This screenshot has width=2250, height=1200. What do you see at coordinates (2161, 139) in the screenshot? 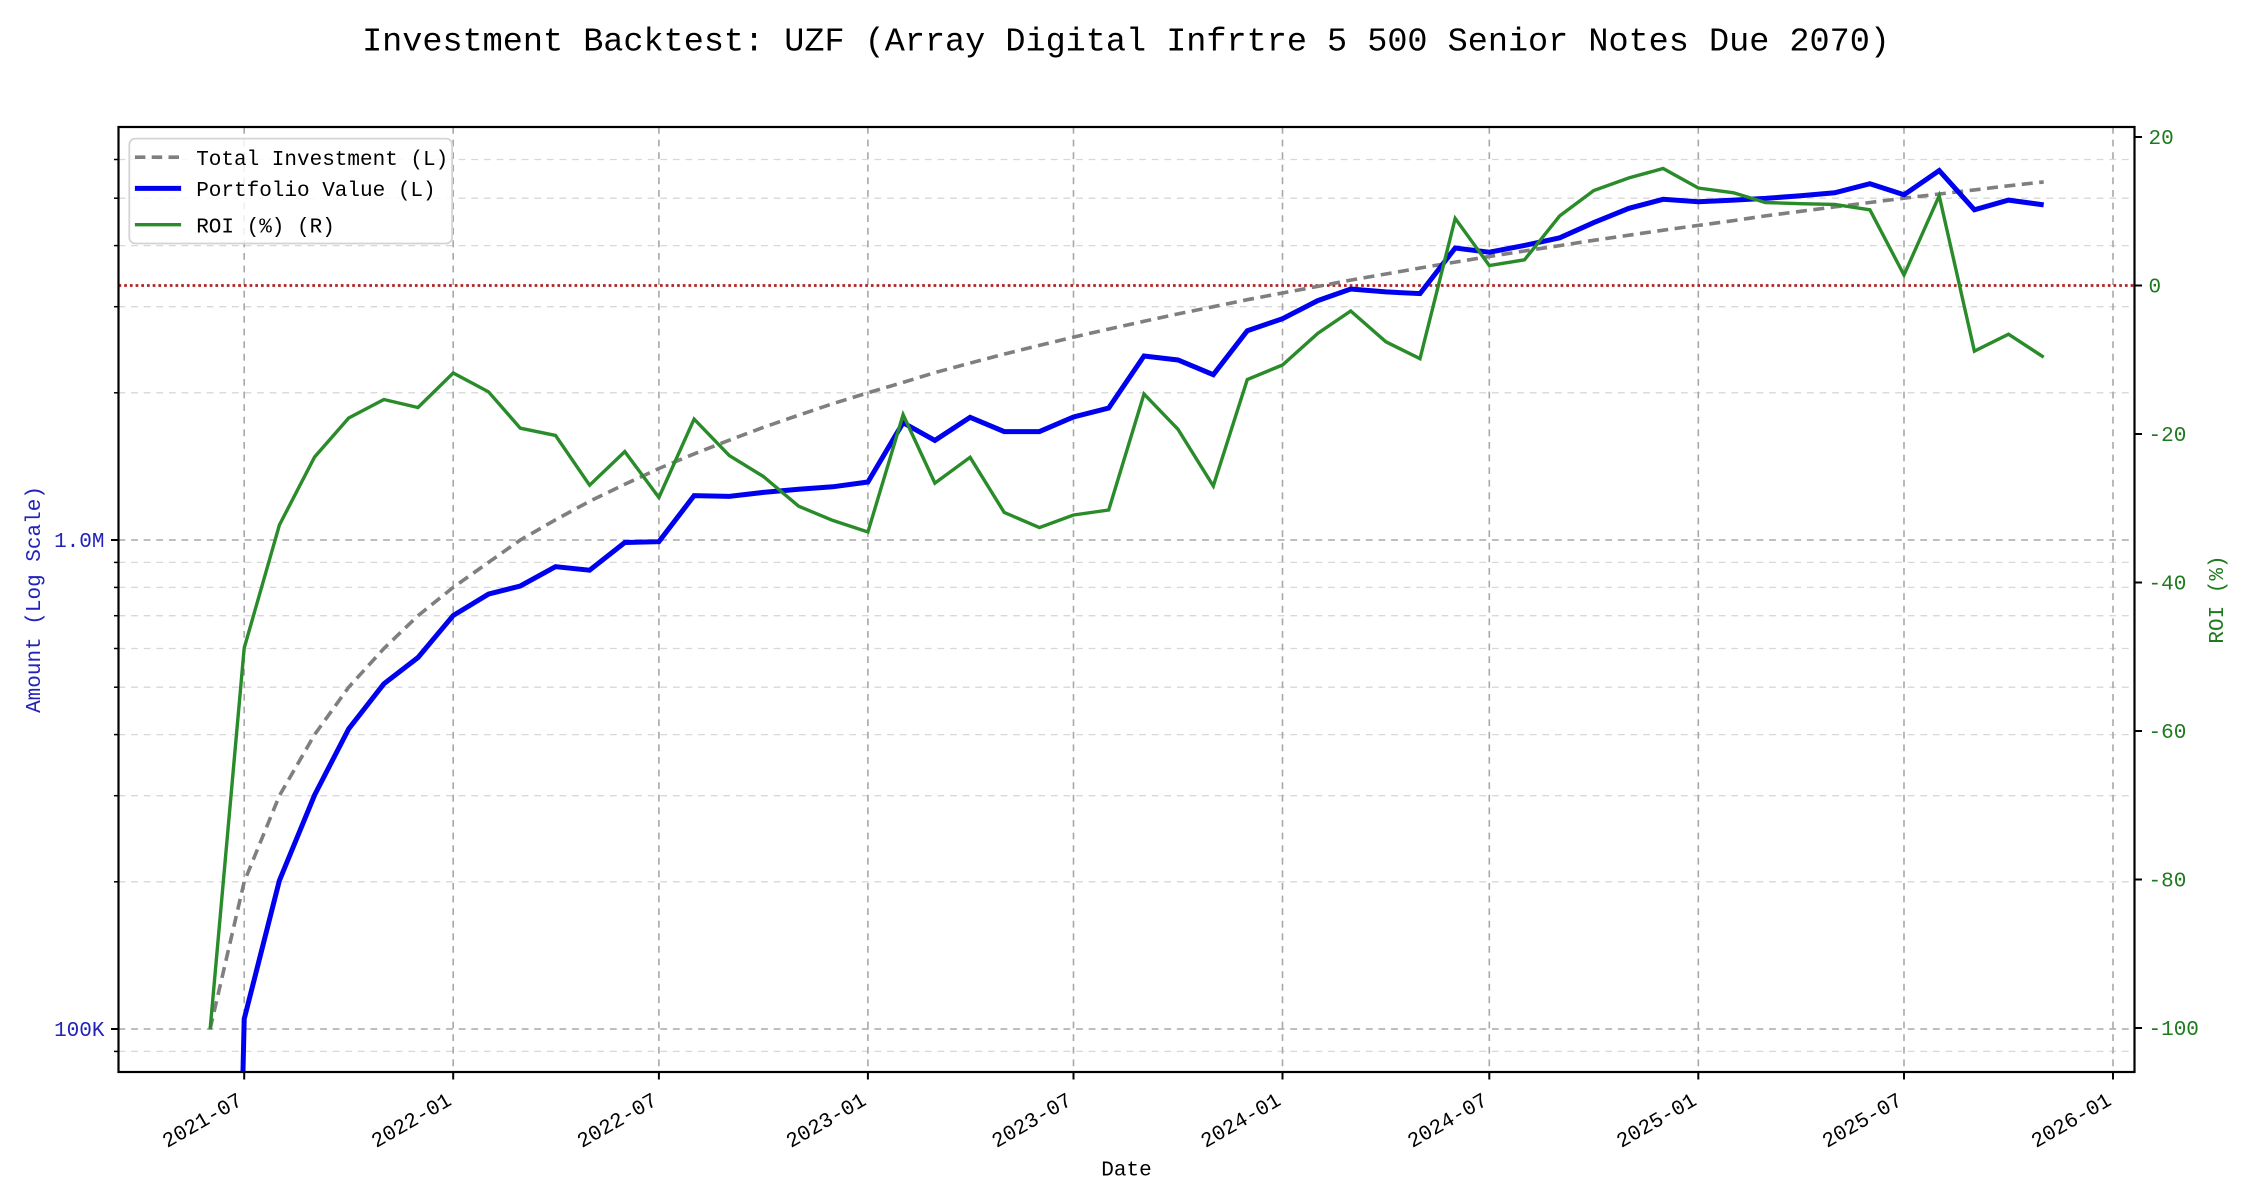
I see `svg-text: 20` at bounding box center [2161, 139].